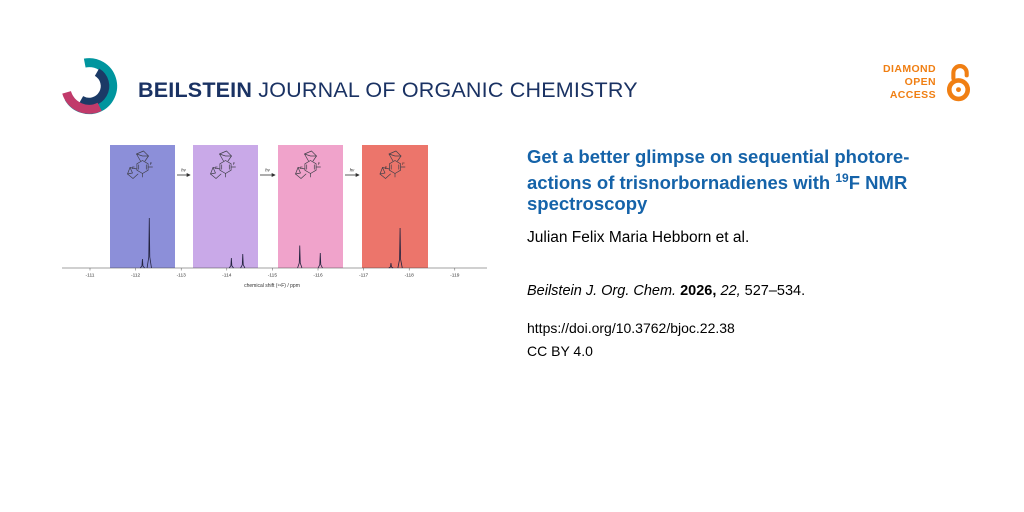 The height and width of the screenshot is (512, 1024). I want to click on axis-tick-label: -118, so click(410, 276).